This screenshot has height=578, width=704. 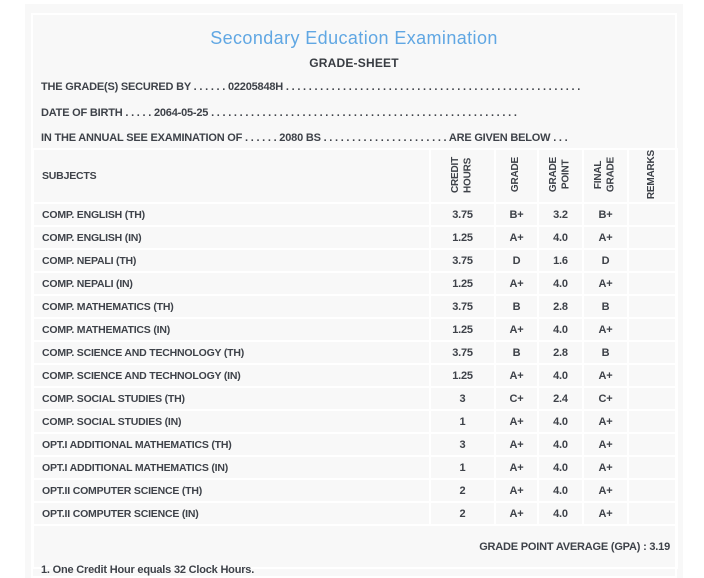 What do you see at coordinates (231, 445) in the screenshot?
I see `subject-cell: OPT.I ADDITIONAL MATHEMATICS (TH)` at bounding box center [231, 445].